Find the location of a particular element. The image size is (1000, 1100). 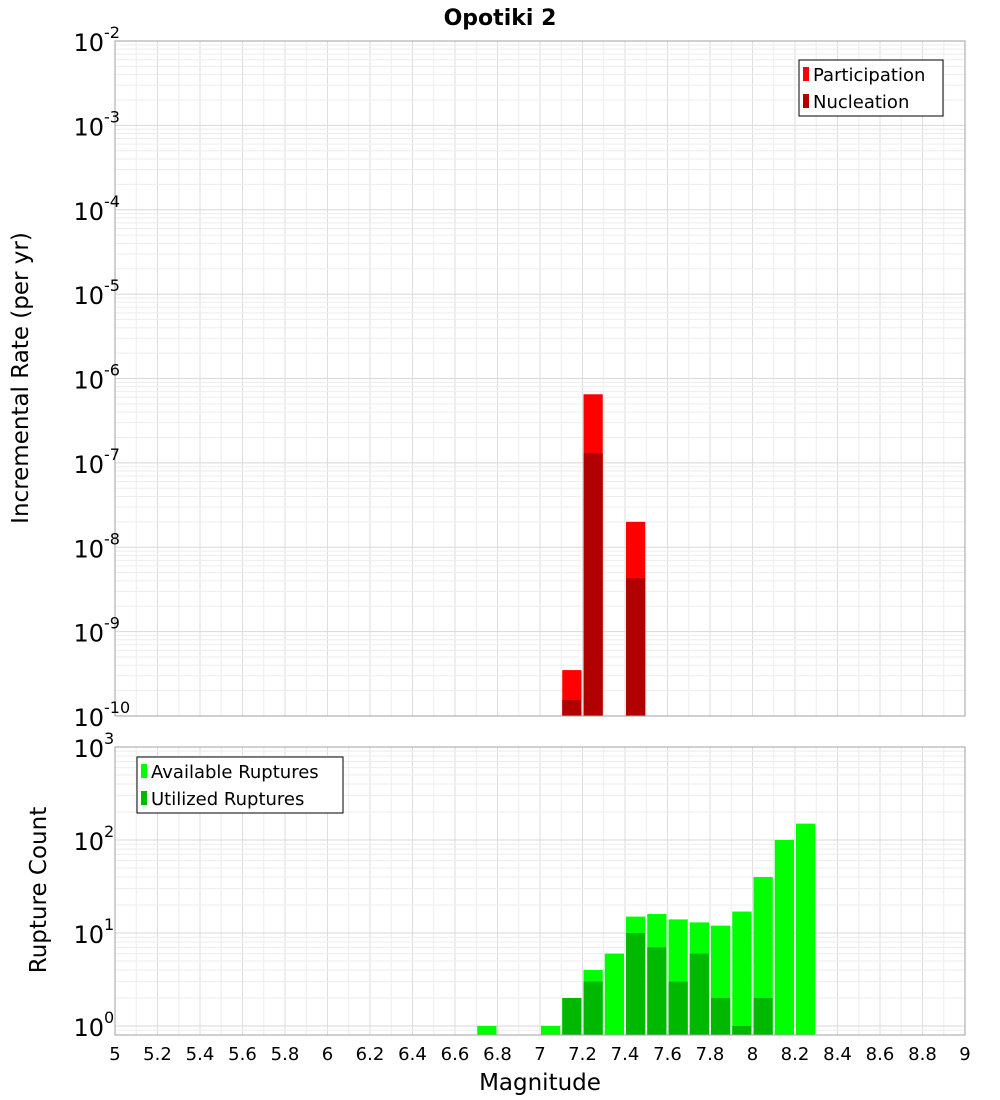

top-y-tick-label: 10 -6 is located at coordinates (96, 378).